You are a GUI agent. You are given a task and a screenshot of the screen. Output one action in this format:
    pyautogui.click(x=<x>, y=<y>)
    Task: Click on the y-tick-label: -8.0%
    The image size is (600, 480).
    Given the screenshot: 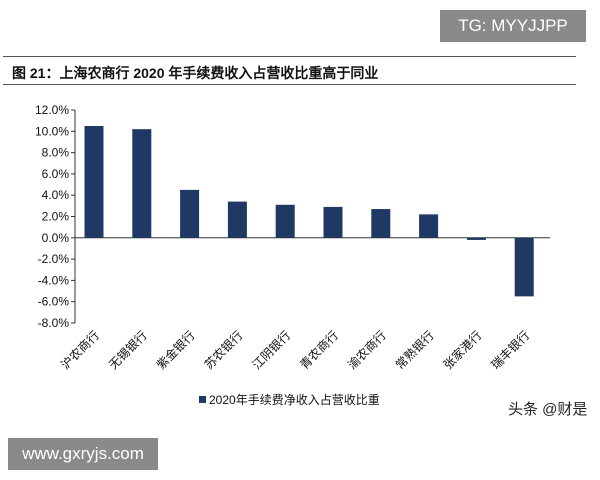 What is the action you would take?
    pyautogui.click(x=54, y=323)
    